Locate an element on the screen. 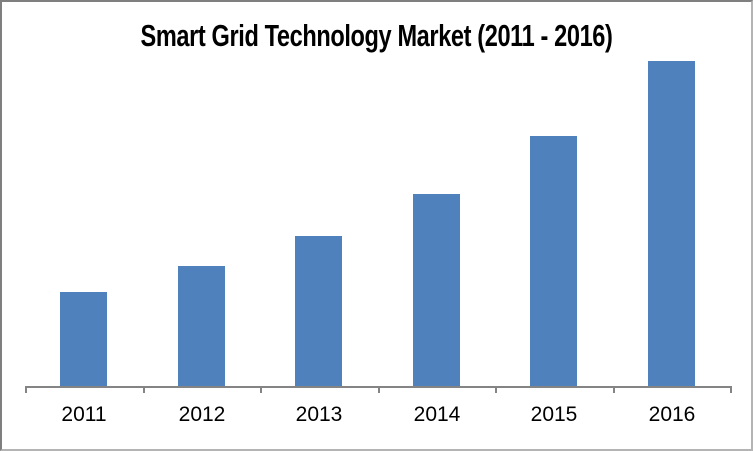 Image resolution: width=753 pixels, height=451 pixels. x-axis-label: 2012 is located at coordinates (202, 414).